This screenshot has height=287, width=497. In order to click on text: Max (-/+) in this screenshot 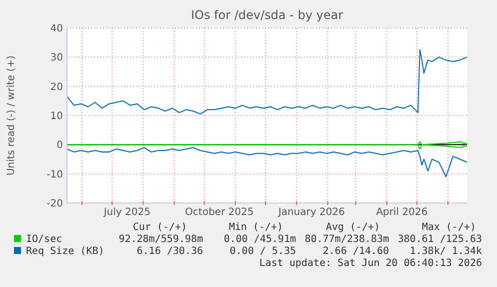, I will do `click(449, 227)`.